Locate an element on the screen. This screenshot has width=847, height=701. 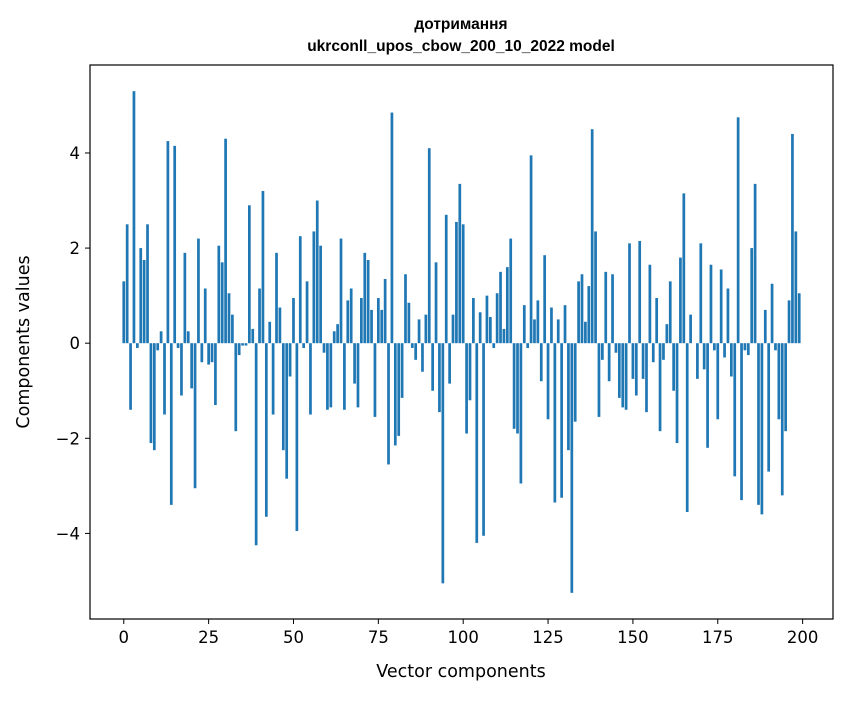
x-tick-label: 125 is located at coordinates (548, 637).